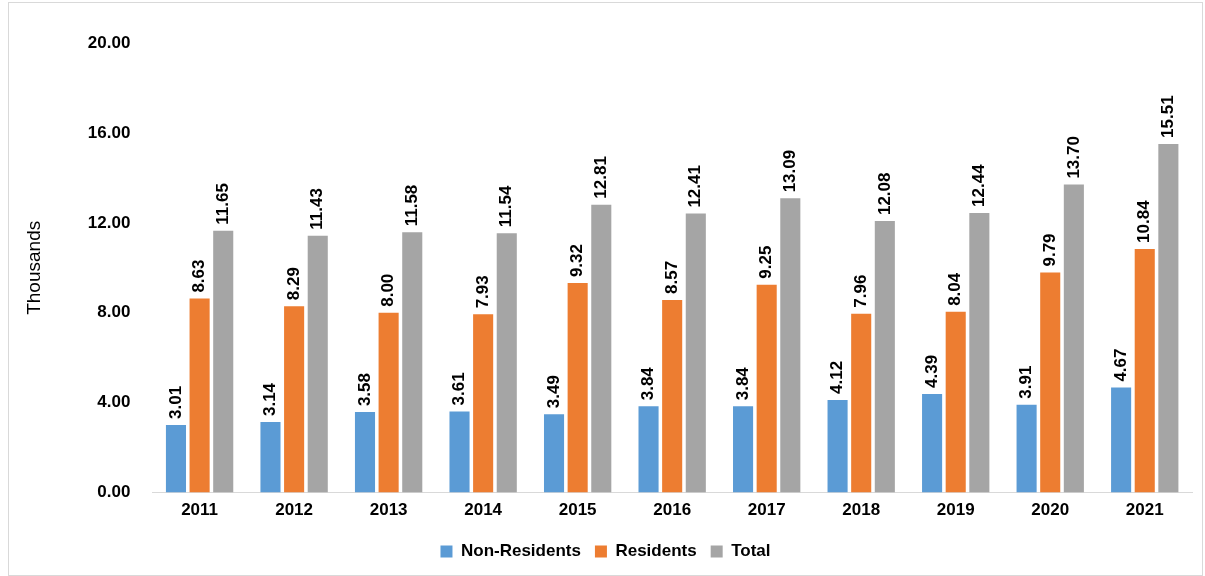 Image resolution: width=1205 pixels, height=576 pixels. What do you see at coordinates (1050, 510) in the screenshot?
I see `x-tick-label: 2020` at bounding box center [1050, 510].